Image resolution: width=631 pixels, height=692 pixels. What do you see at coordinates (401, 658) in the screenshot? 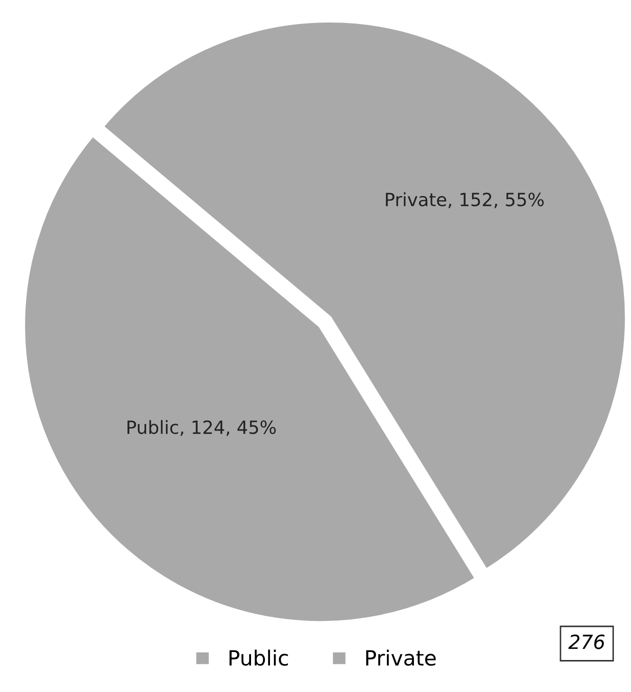
I see `legend-label: Private` at bounding box center [401, 658].